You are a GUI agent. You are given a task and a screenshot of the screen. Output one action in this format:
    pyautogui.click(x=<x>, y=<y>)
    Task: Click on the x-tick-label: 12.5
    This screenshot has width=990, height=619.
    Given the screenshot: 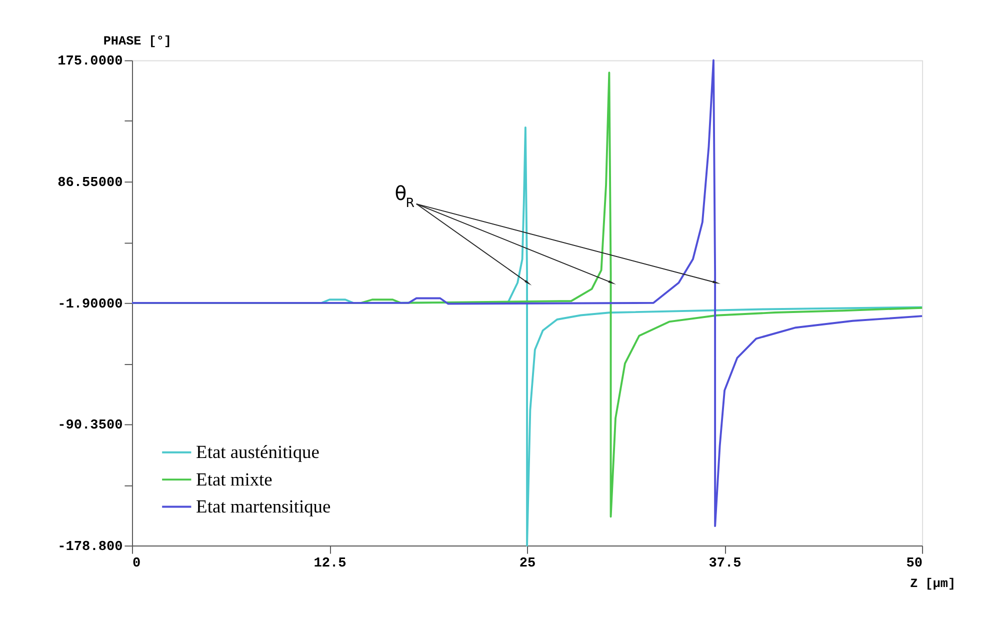 What is the action you would take?
    pyautogui.click(x=330, y=564)
    